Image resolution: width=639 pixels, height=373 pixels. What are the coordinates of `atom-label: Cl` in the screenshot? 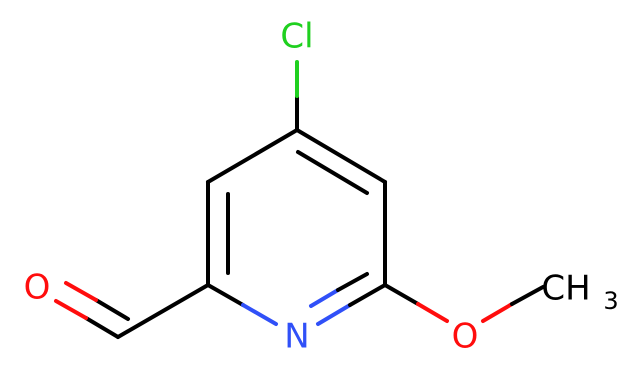 It's located at (296, 37).